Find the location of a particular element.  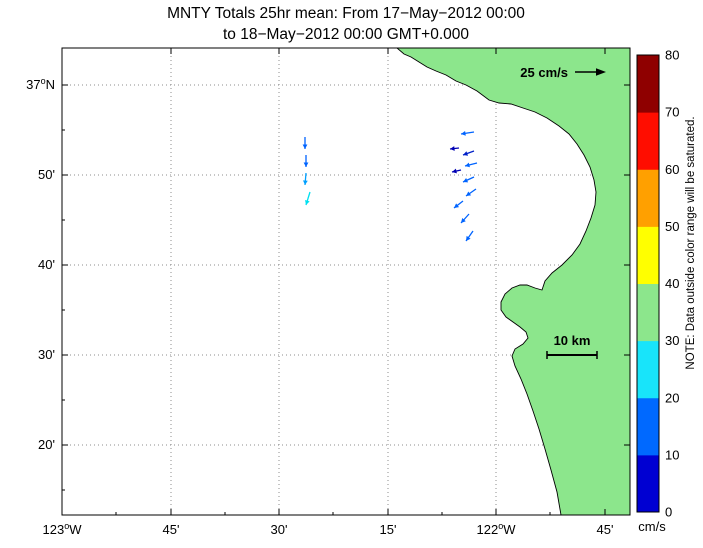

x-tick-label: 30' is located at coordinates (279, 529).